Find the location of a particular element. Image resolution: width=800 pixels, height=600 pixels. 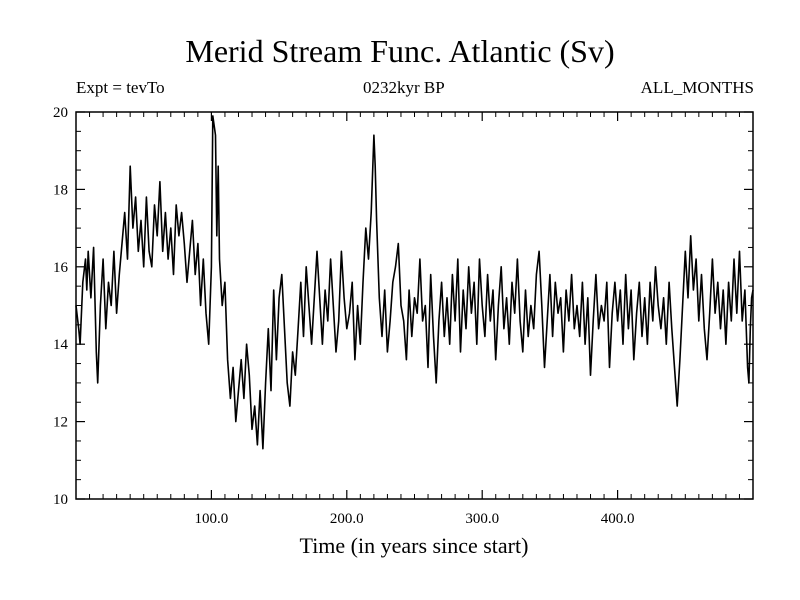

y-tick-label: 20 is located at coordinates (60, 113).